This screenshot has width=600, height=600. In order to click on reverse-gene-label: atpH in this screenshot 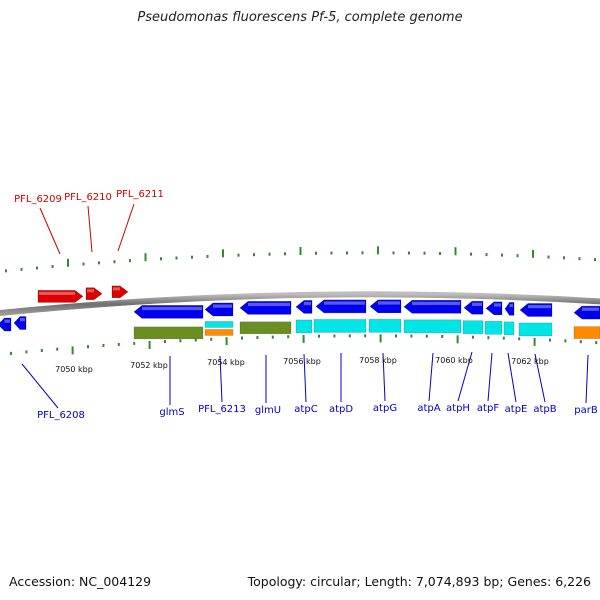, I will do `click(458, 408)`.